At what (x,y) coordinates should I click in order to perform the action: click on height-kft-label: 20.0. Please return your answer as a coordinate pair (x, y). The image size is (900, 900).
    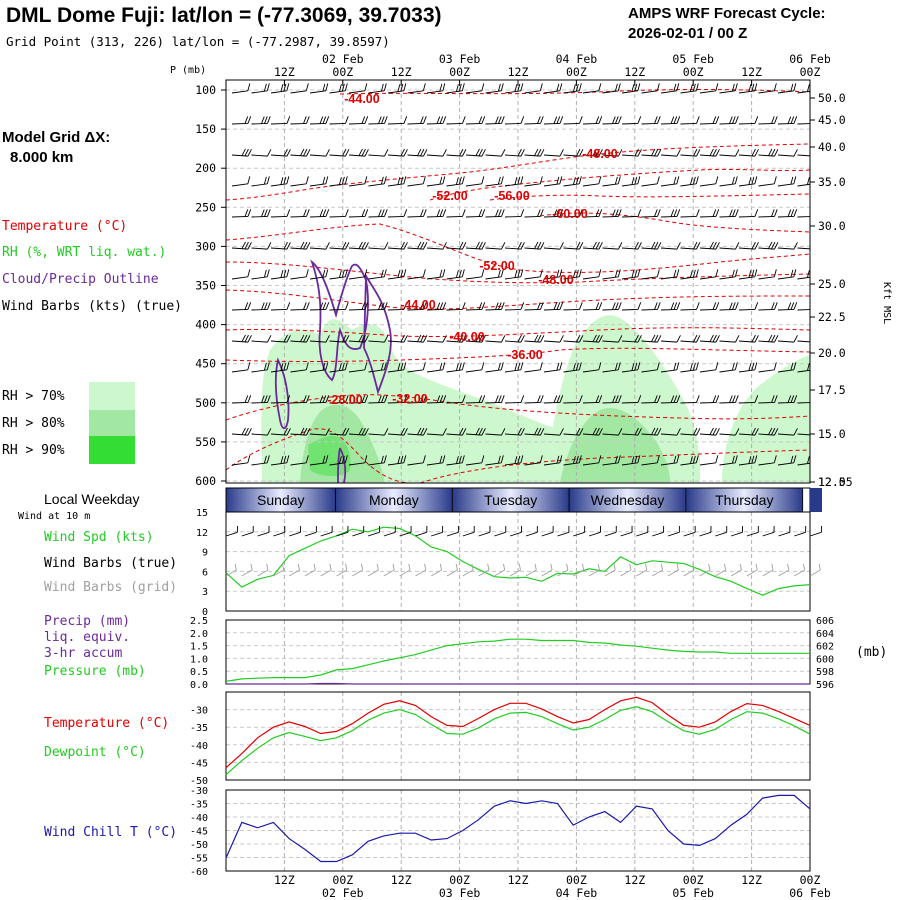
    Looking at the image, I should click on (832, 353).